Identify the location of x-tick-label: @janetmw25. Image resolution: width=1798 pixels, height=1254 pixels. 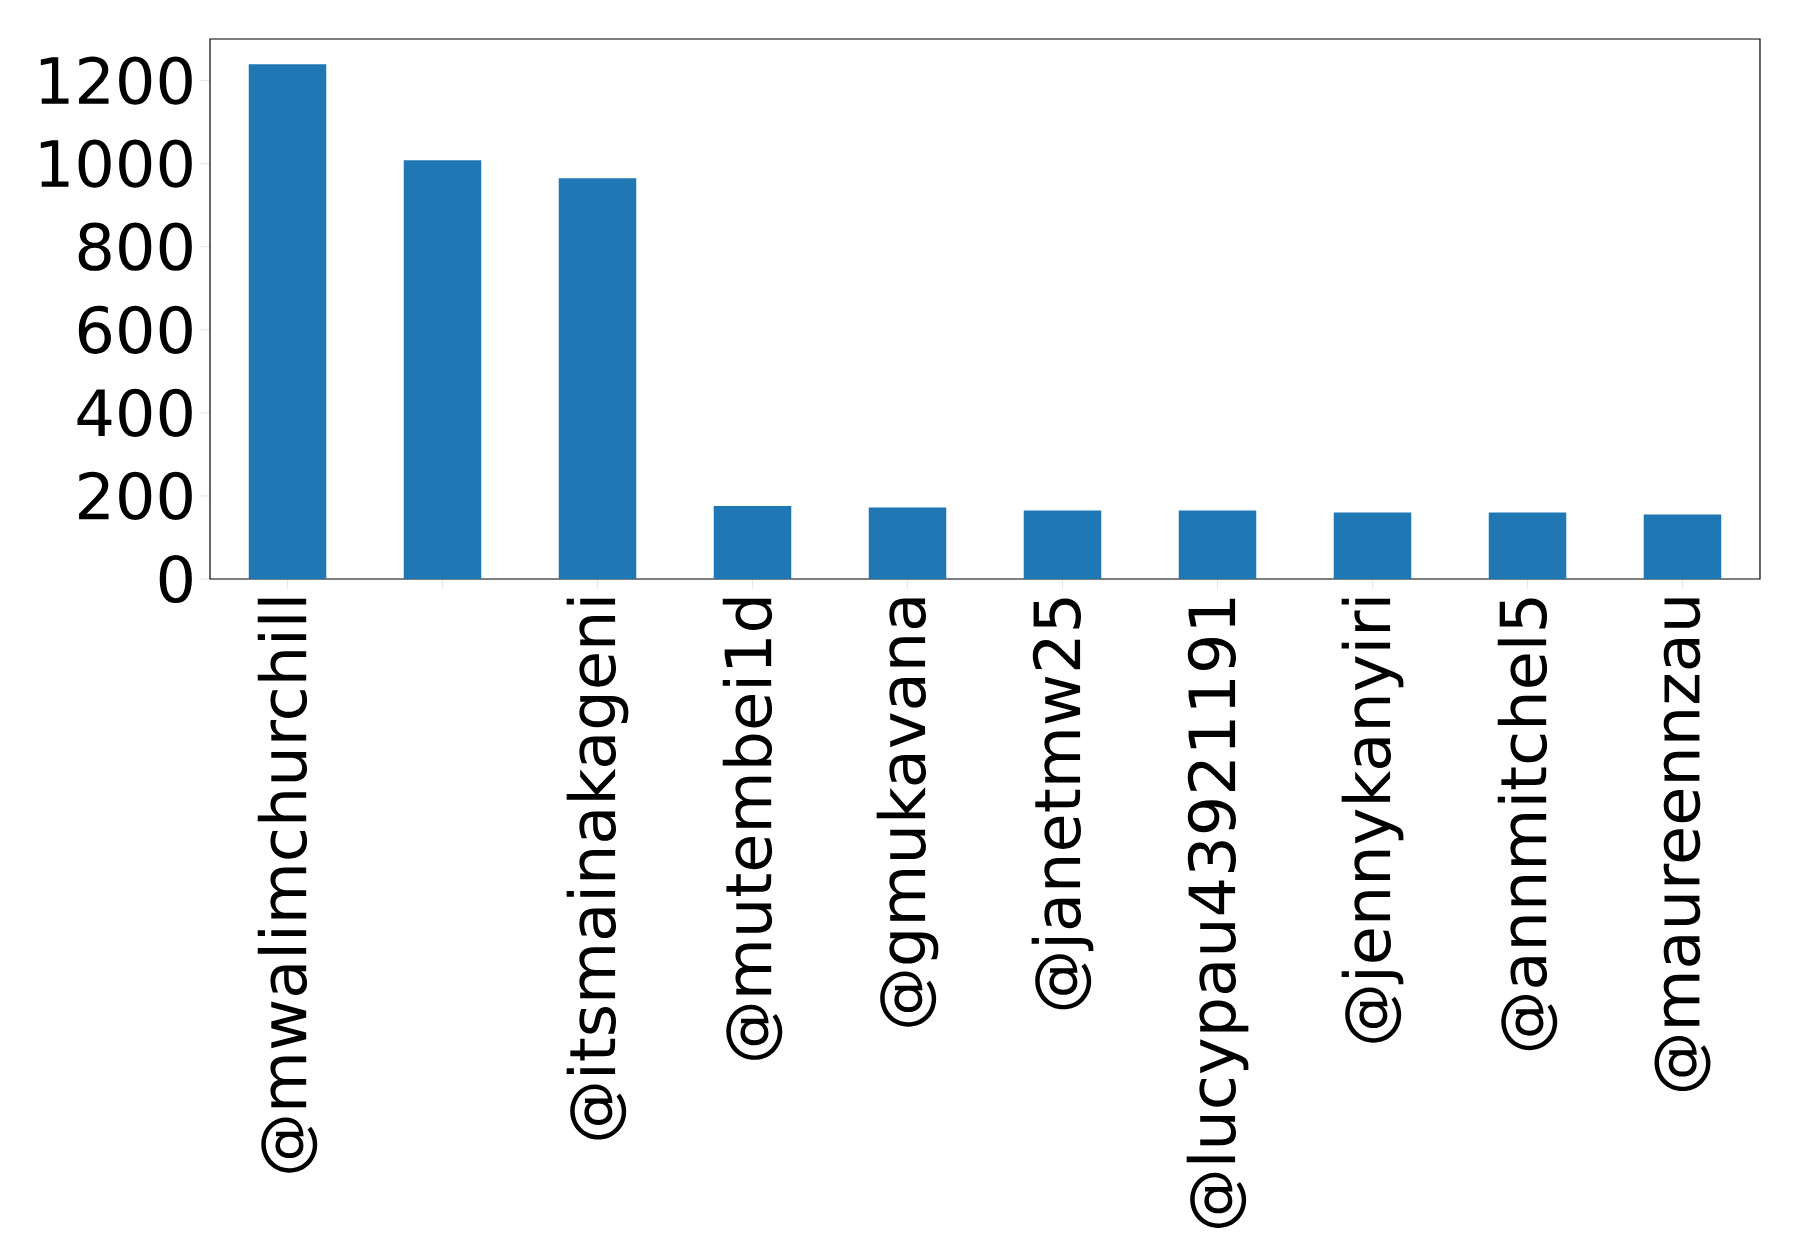
(1062, 804).